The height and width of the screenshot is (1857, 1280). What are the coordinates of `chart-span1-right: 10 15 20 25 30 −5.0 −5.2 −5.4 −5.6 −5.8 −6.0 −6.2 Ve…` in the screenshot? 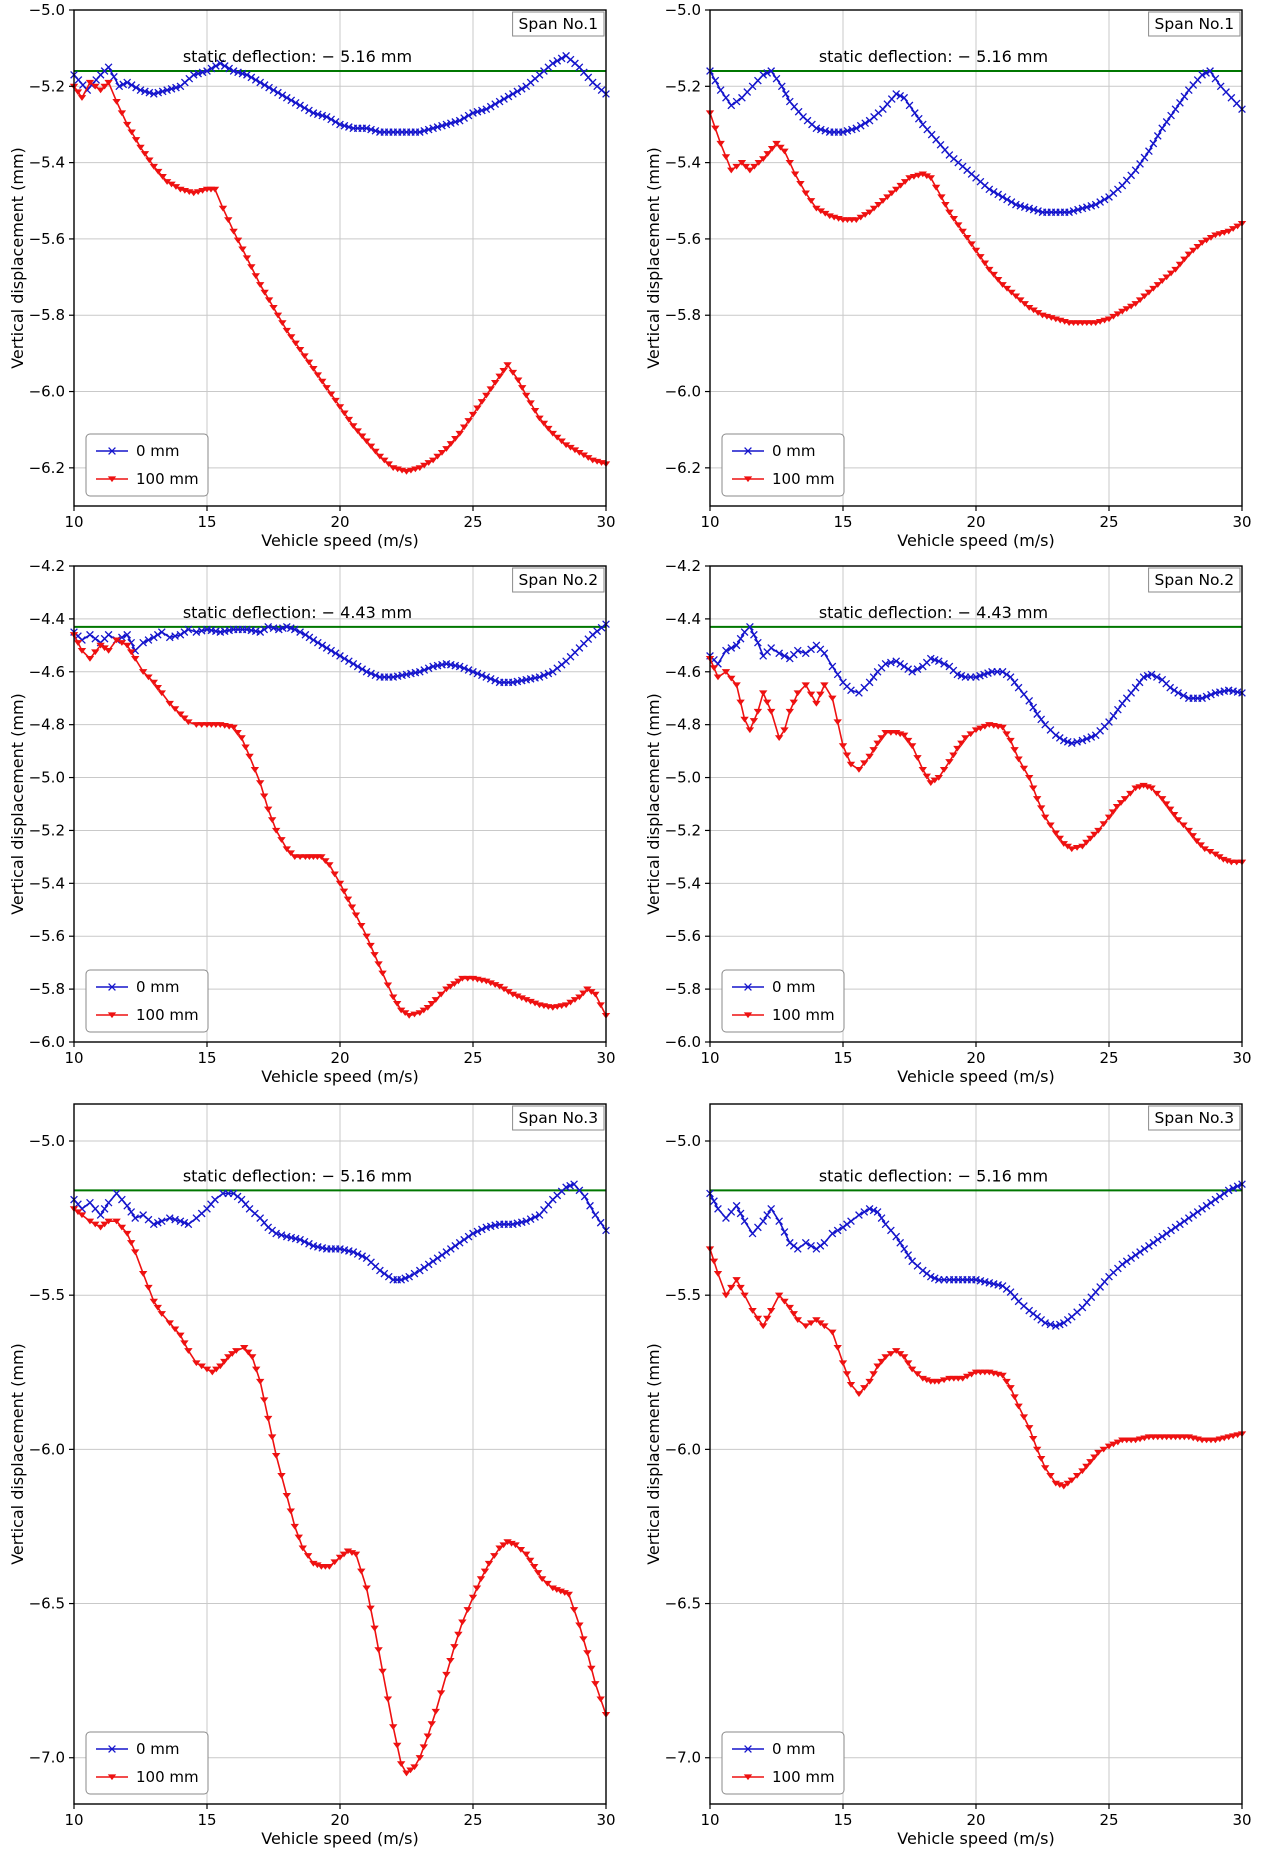 It's located at (948, 279).